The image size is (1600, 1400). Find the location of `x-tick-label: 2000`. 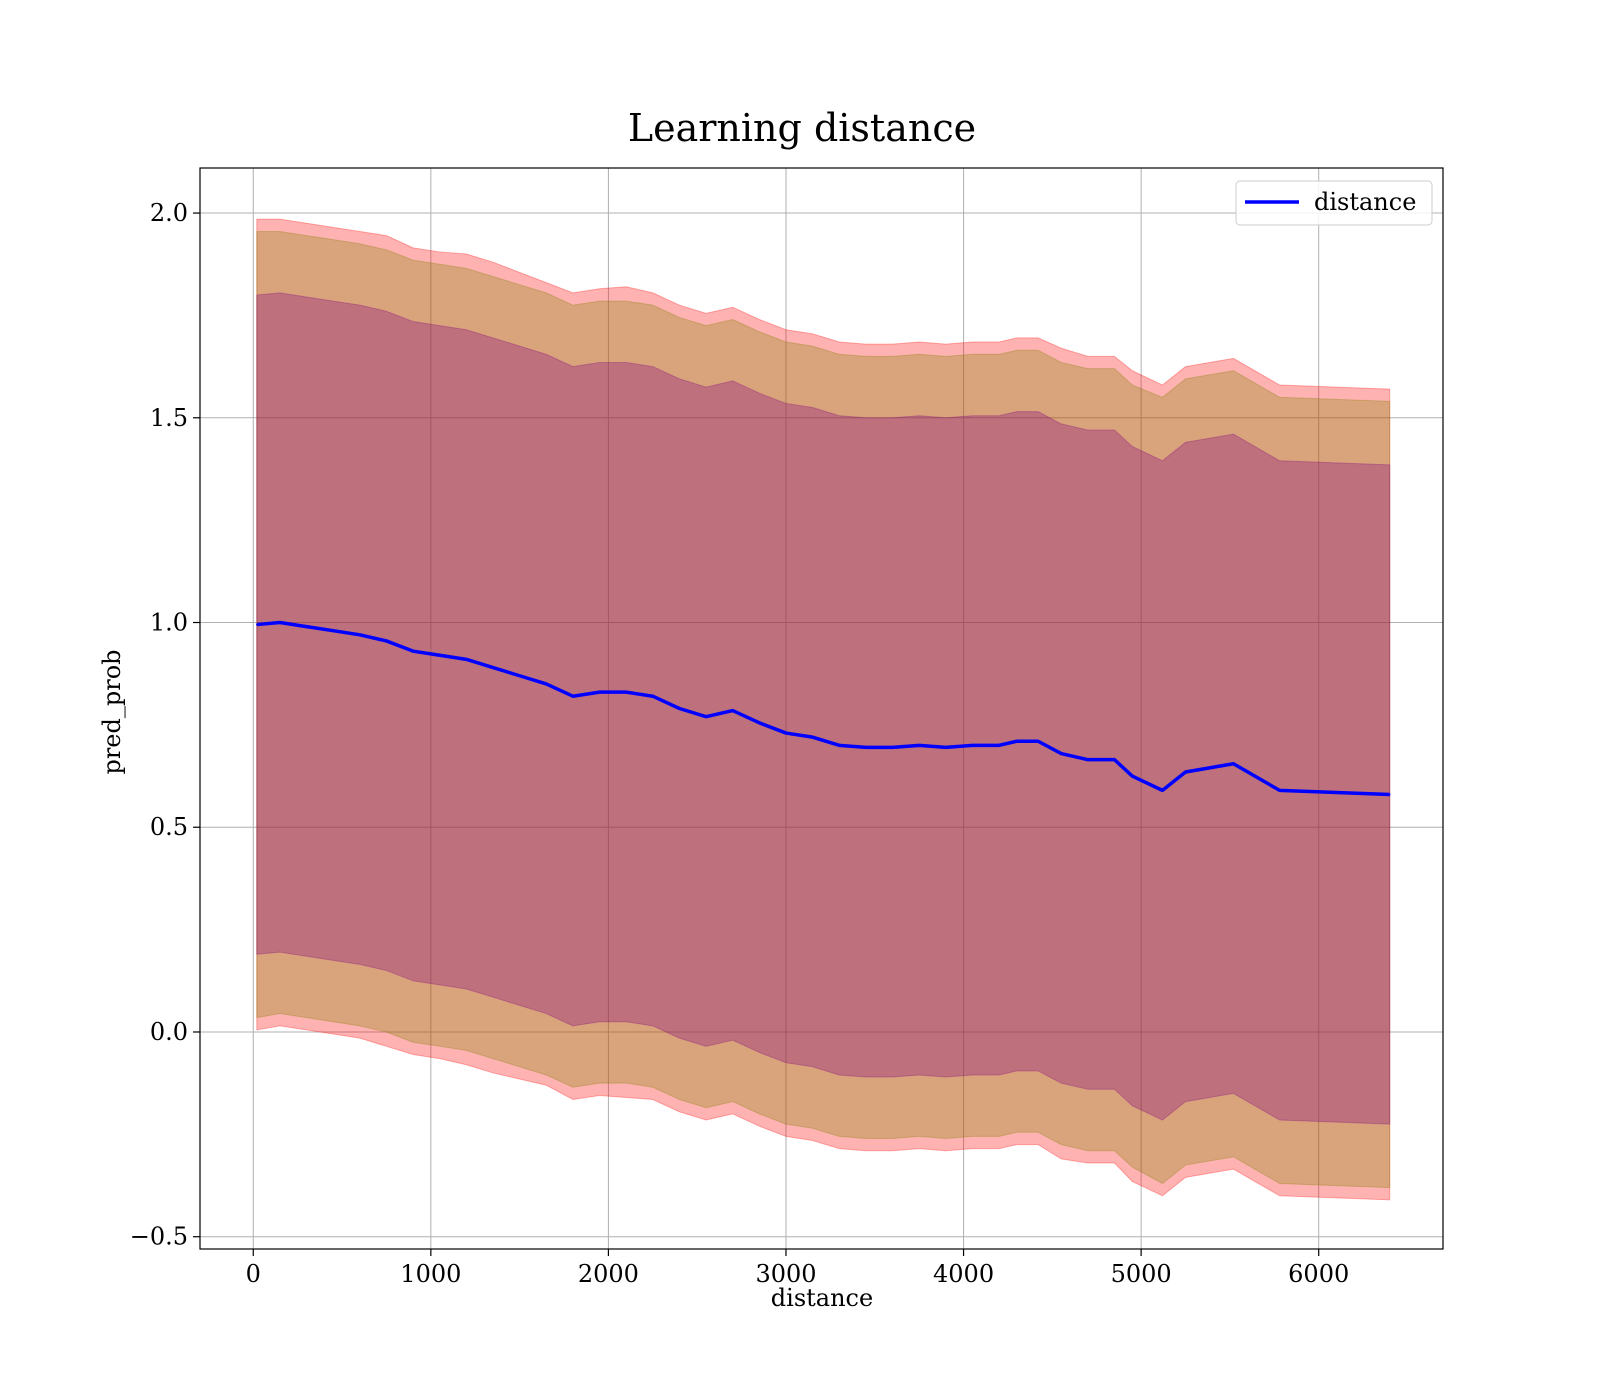

x-tick-label: 2000 is located at coordinates (608, 1274).